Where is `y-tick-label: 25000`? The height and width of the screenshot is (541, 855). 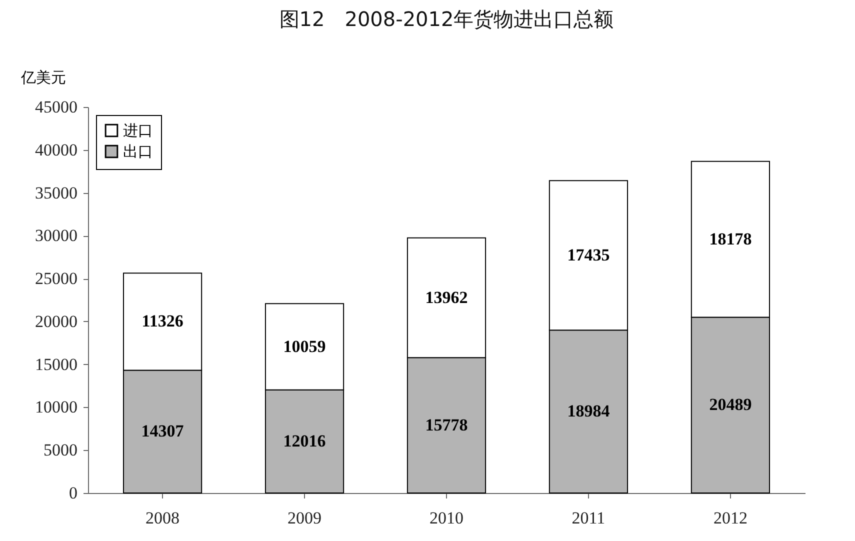
y-tick-label: 25000 is located at coordinates (56, 278).